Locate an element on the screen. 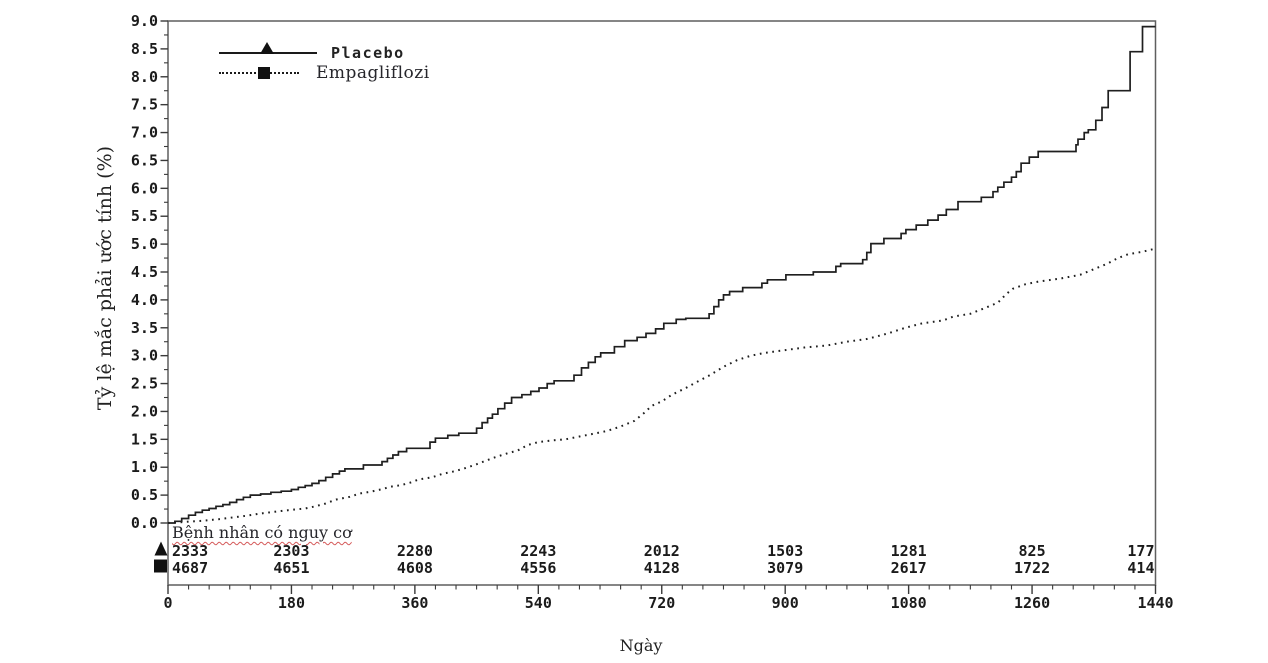  y-tick-label: 8.0 is located at coordinates (144, 77).